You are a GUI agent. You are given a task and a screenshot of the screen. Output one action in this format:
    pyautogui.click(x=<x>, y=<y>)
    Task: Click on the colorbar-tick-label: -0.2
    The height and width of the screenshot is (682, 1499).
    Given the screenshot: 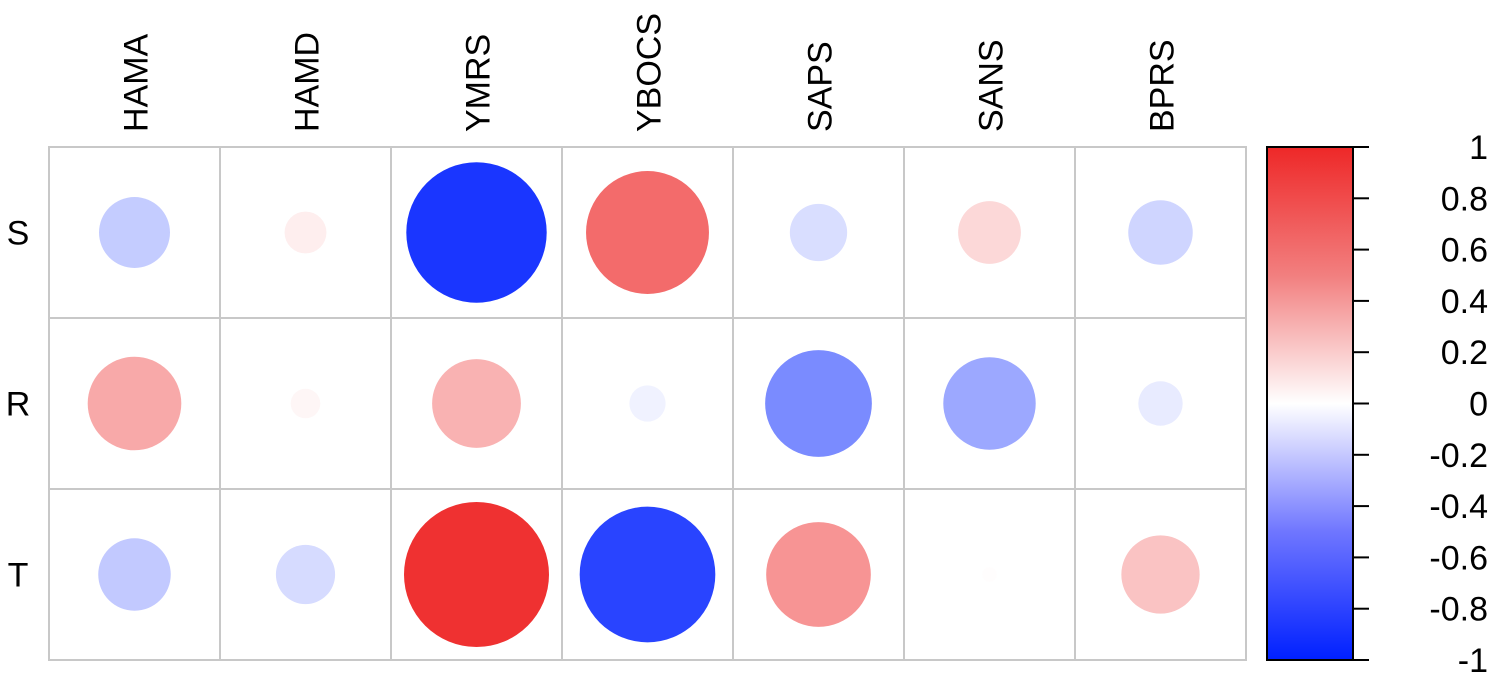 What is the action you would take?
    pyautogui.click(x=1458, y=456)
    